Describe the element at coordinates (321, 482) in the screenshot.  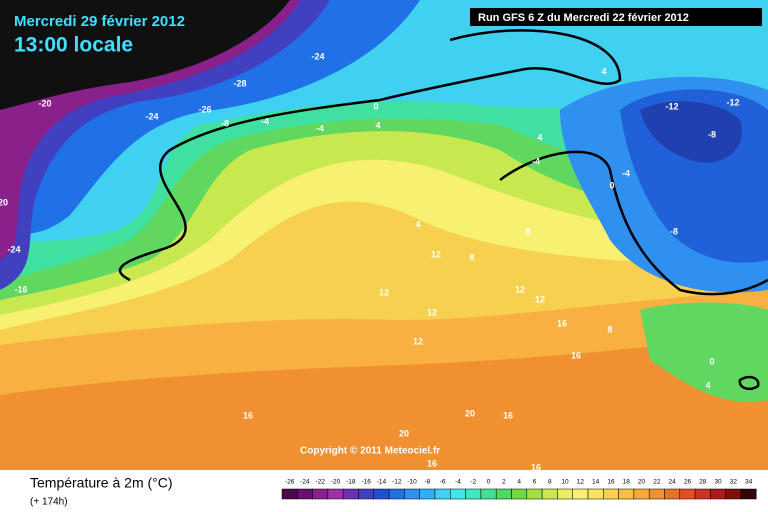
I see `scale-tick-label: -22` at that location.